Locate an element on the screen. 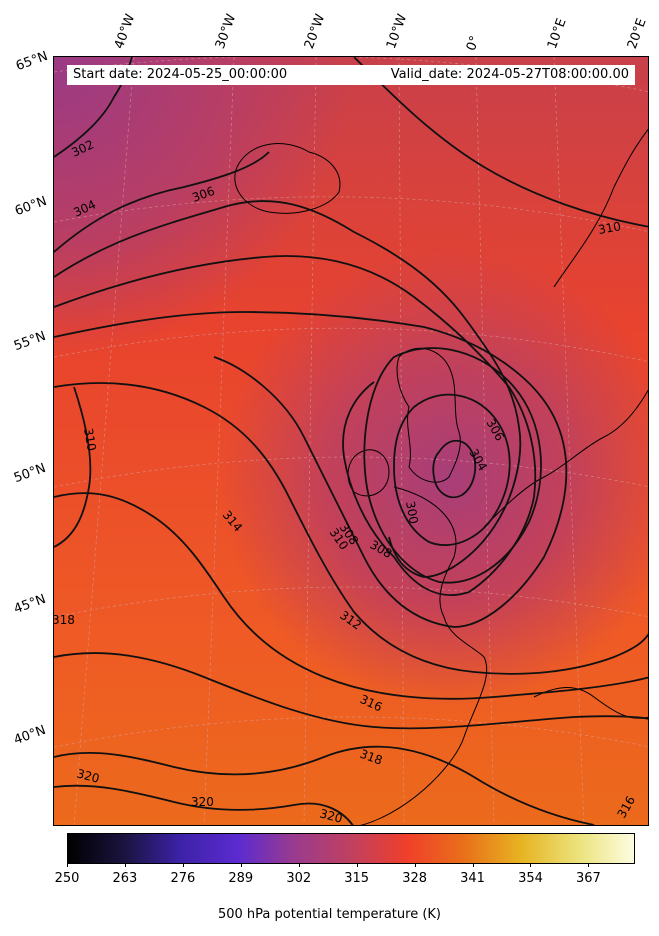 This screenshot has height=936, width=659. lon-label-20w: 20°W is located at coordinates (315, 31).